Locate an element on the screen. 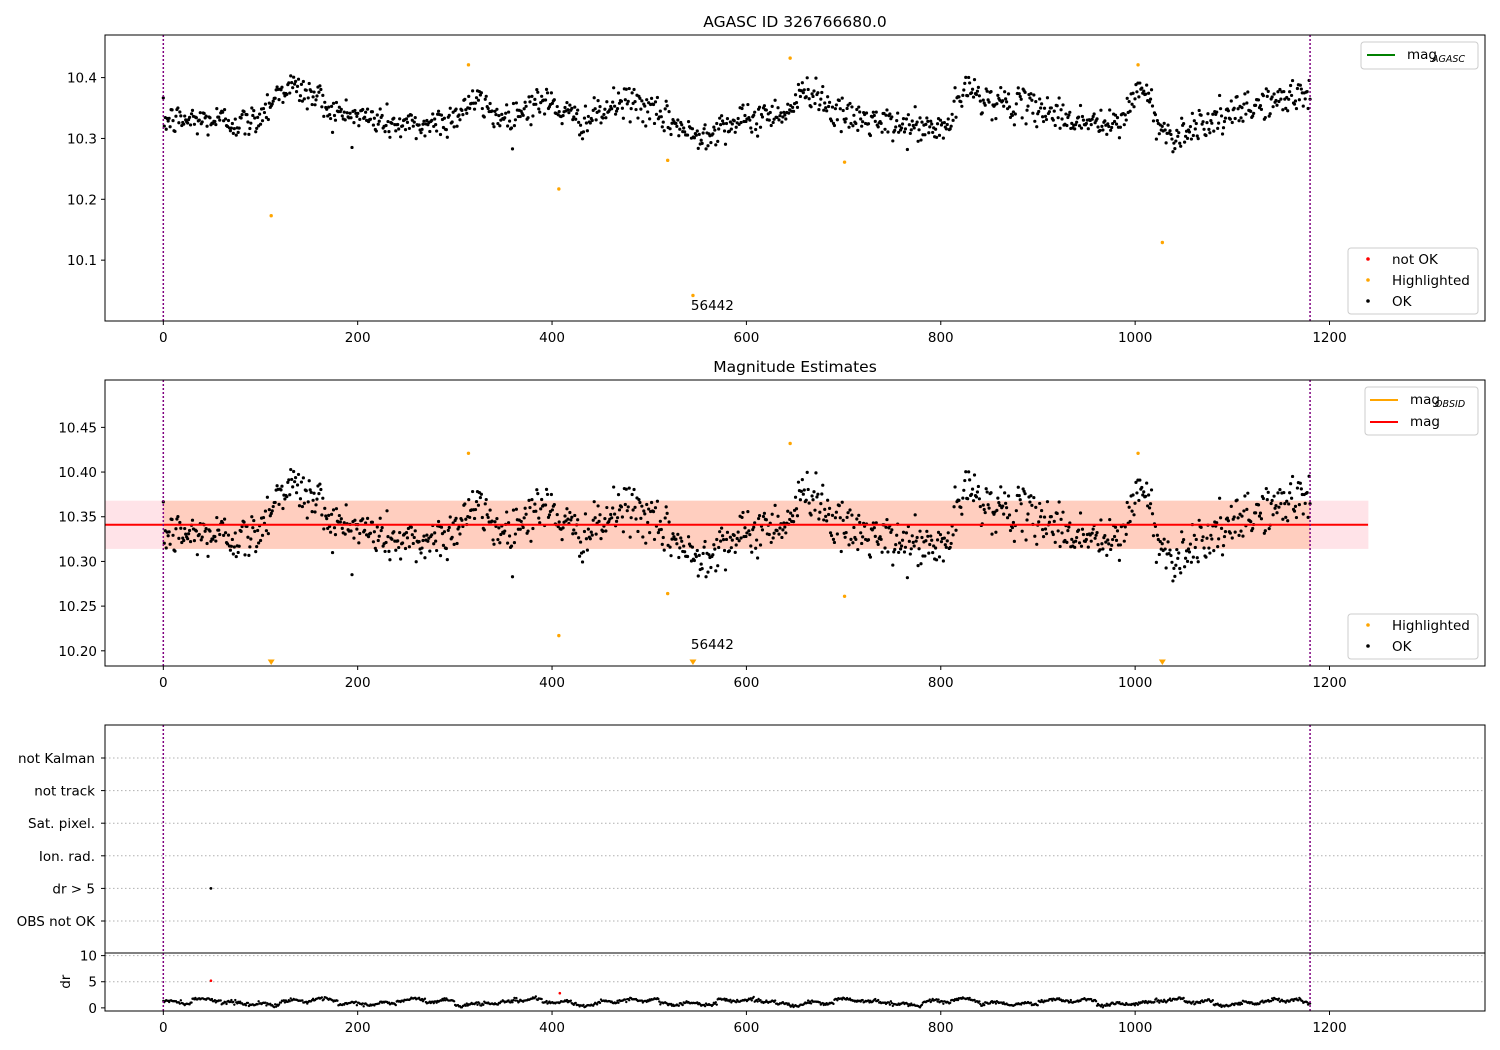 Image resolution: width=1500 pixels, height=1050 pixels. x-tick-label: 1200 is located at coordinates (1329, 683).